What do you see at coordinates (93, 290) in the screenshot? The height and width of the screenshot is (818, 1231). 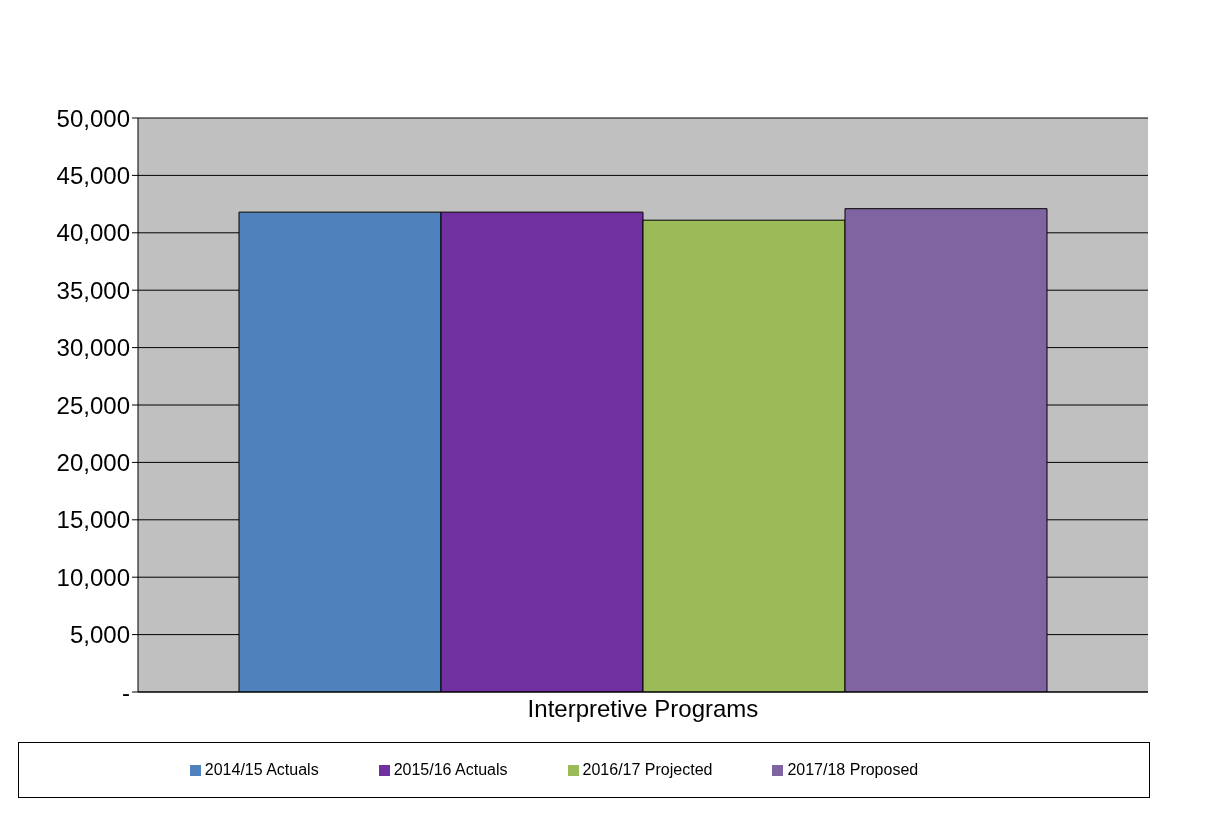 I see `y-tick-label: 35,000` at bounding box center [93, 290].